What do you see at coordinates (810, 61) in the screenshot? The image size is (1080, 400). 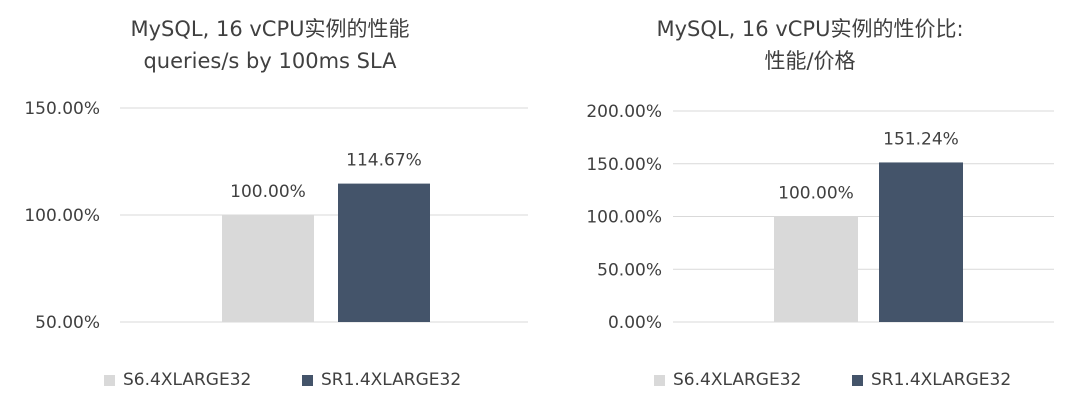 I see `chart-subtitle: 性能/价格` at bounding box center [810, 61].